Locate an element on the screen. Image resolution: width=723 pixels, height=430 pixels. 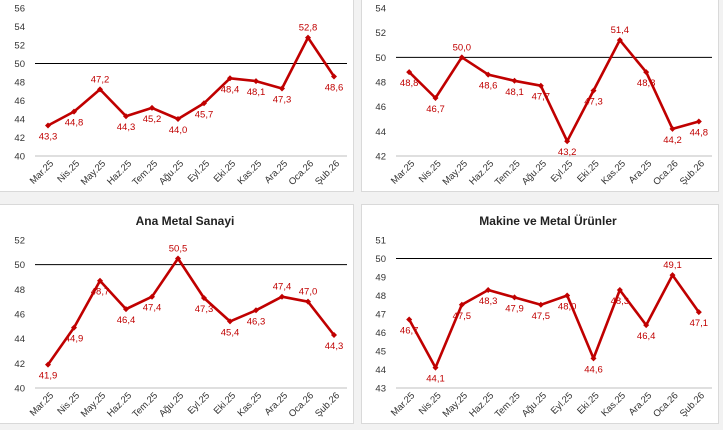
data-label: 45,2 is located at coordinates (152, 119).